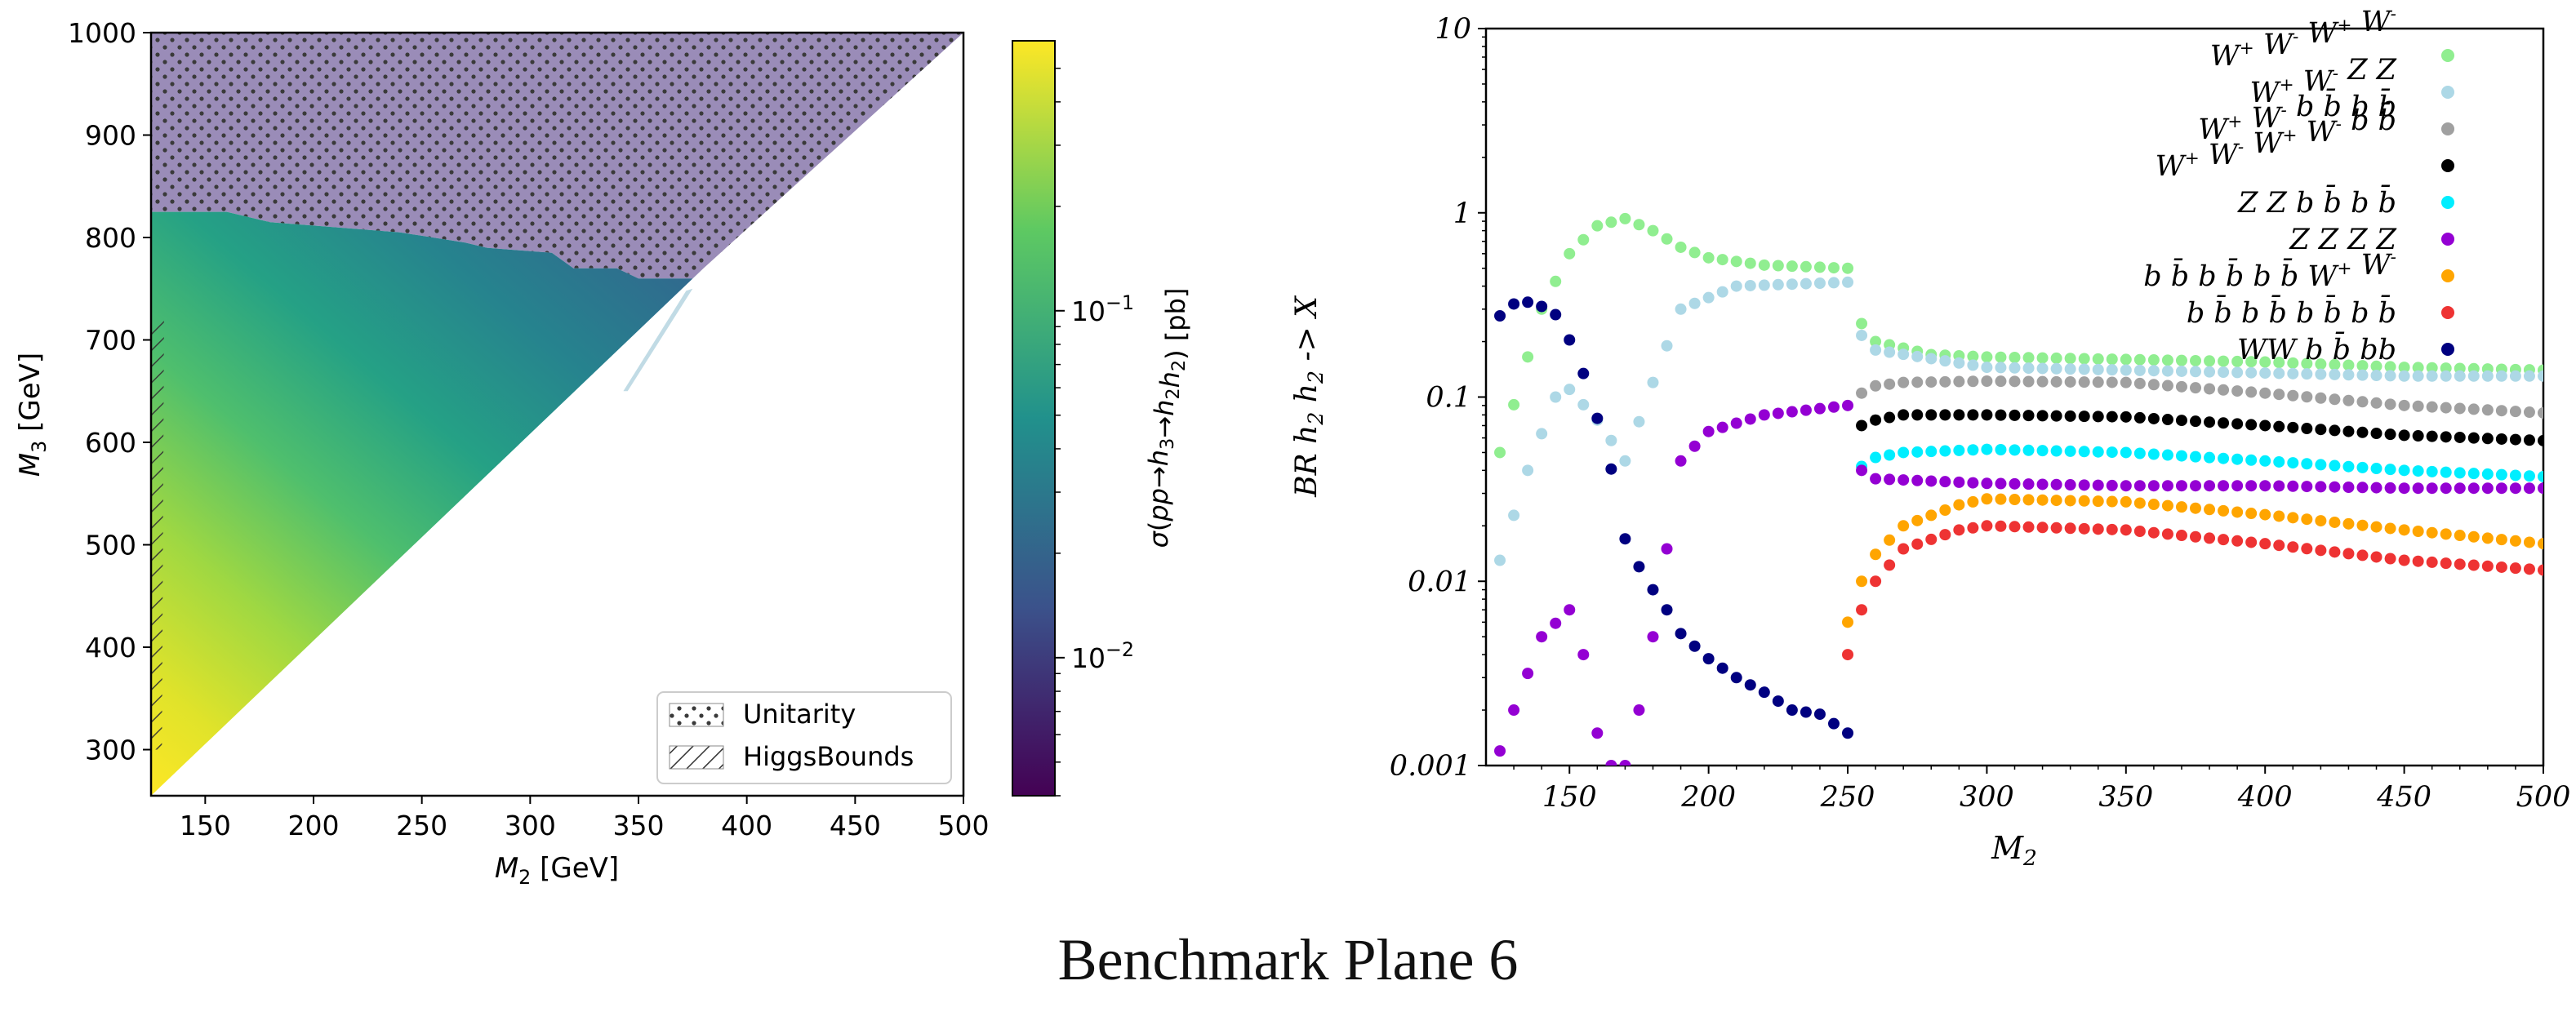 Image resolution: width=2576 pixels, height=1012 pixels. Describe the element at coordinates (111, 341) in the screenshot. I see `y-tick-label: 700` at that location.